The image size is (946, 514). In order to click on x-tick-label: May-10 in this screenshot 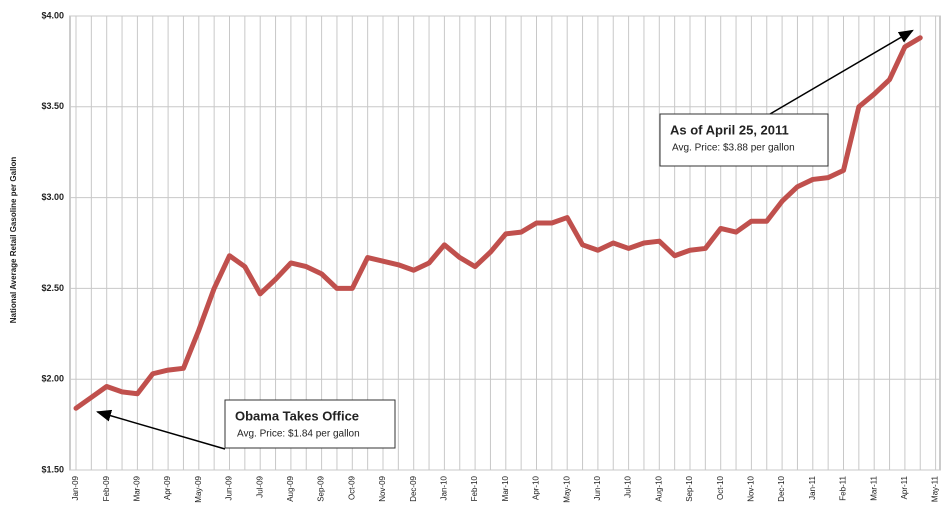, I will do `click(566, 488)`.